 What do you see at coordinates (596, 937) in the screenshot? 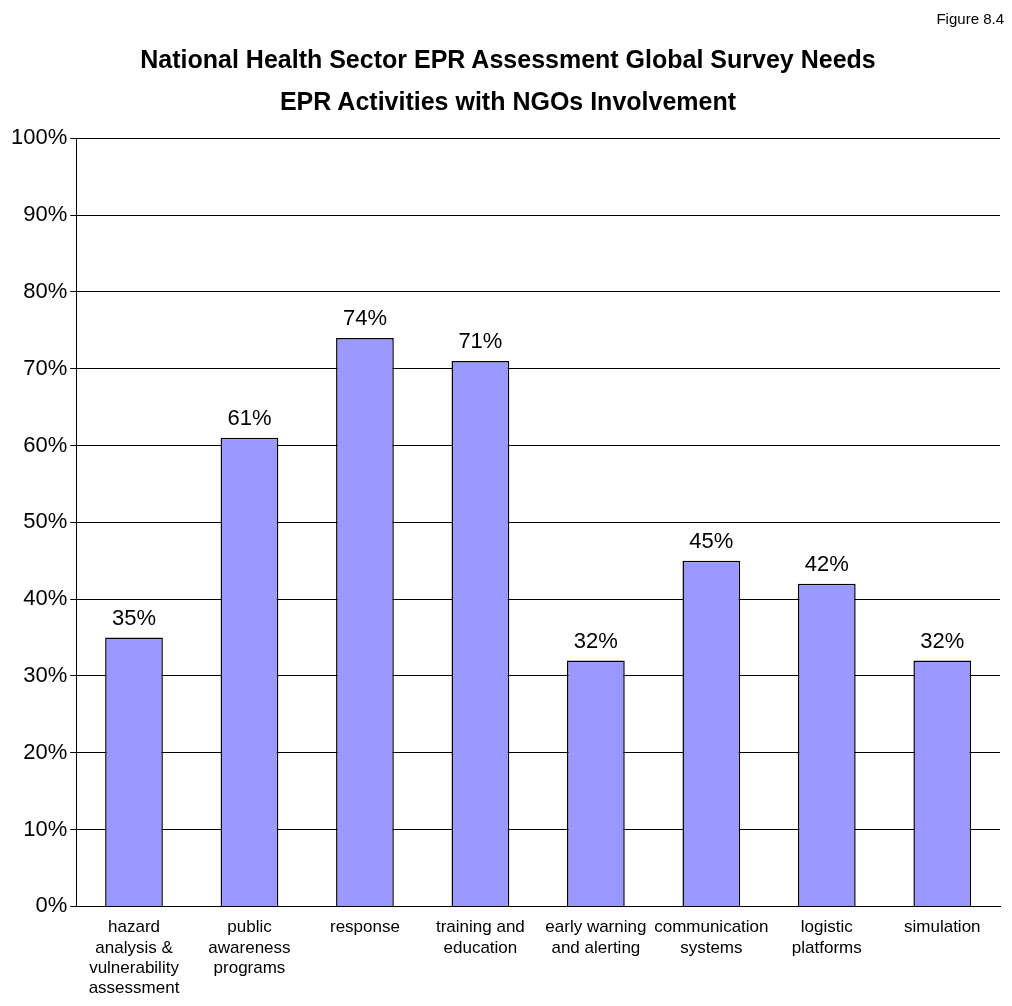
I see `x-tick-label: early warning and alerting` at bounding box center [596, 937].